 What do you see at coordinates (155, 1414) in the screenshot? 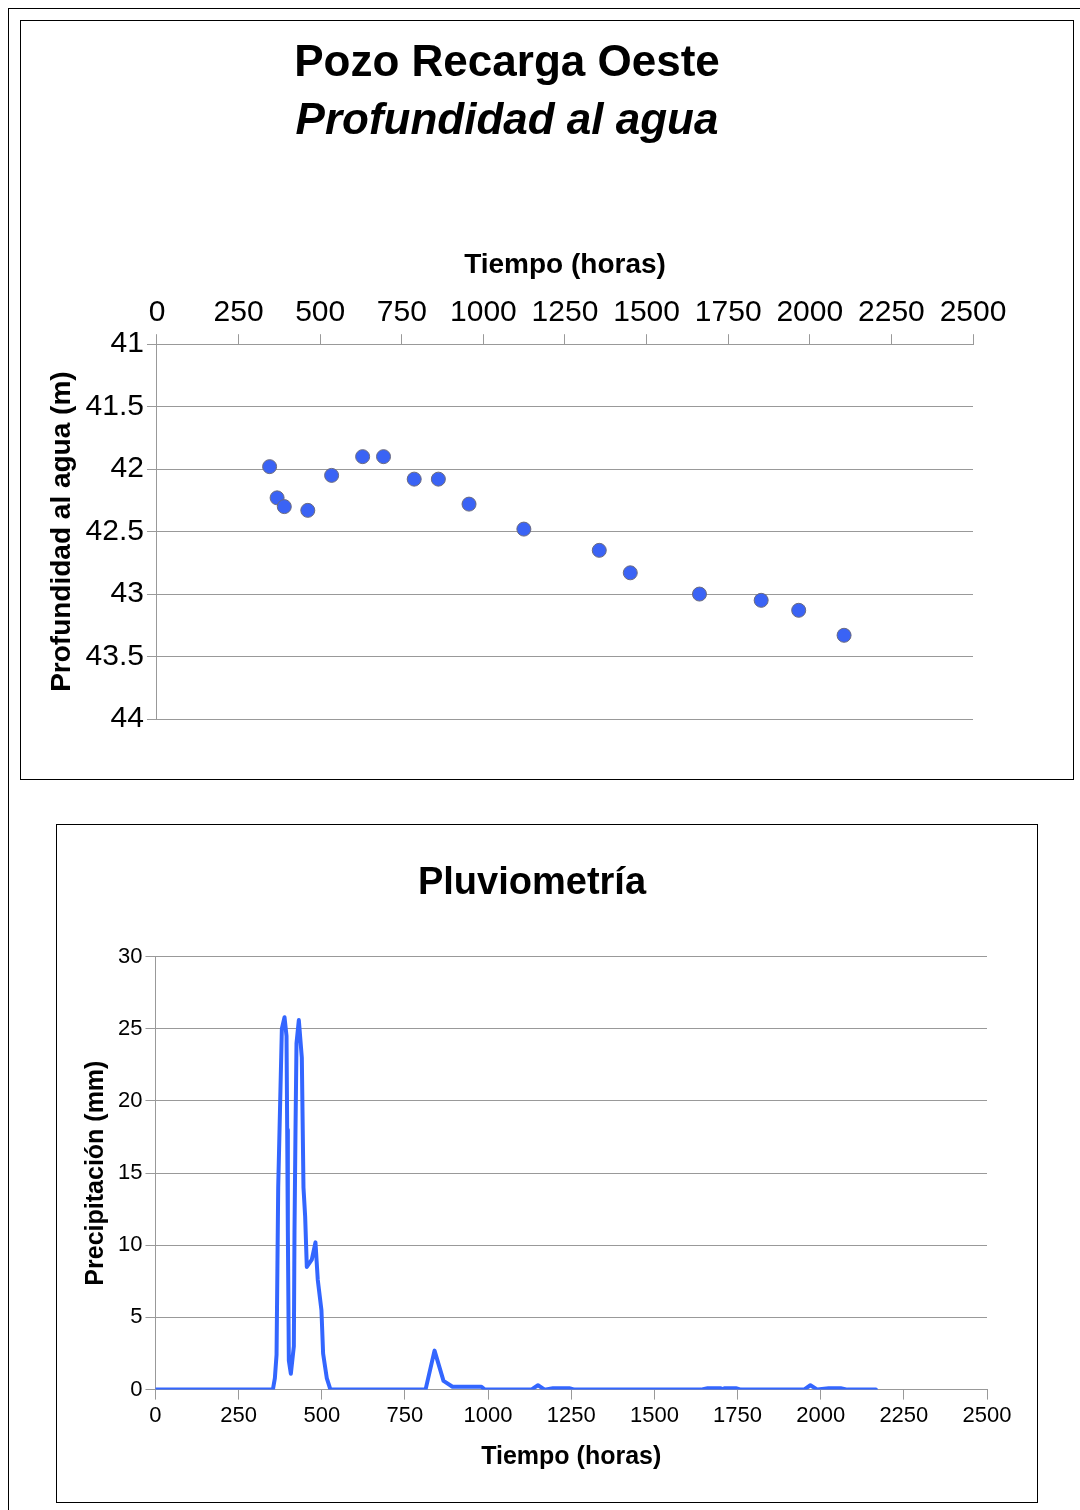
I see `x-tick-label: 0` at bounding box center [155, 1414].